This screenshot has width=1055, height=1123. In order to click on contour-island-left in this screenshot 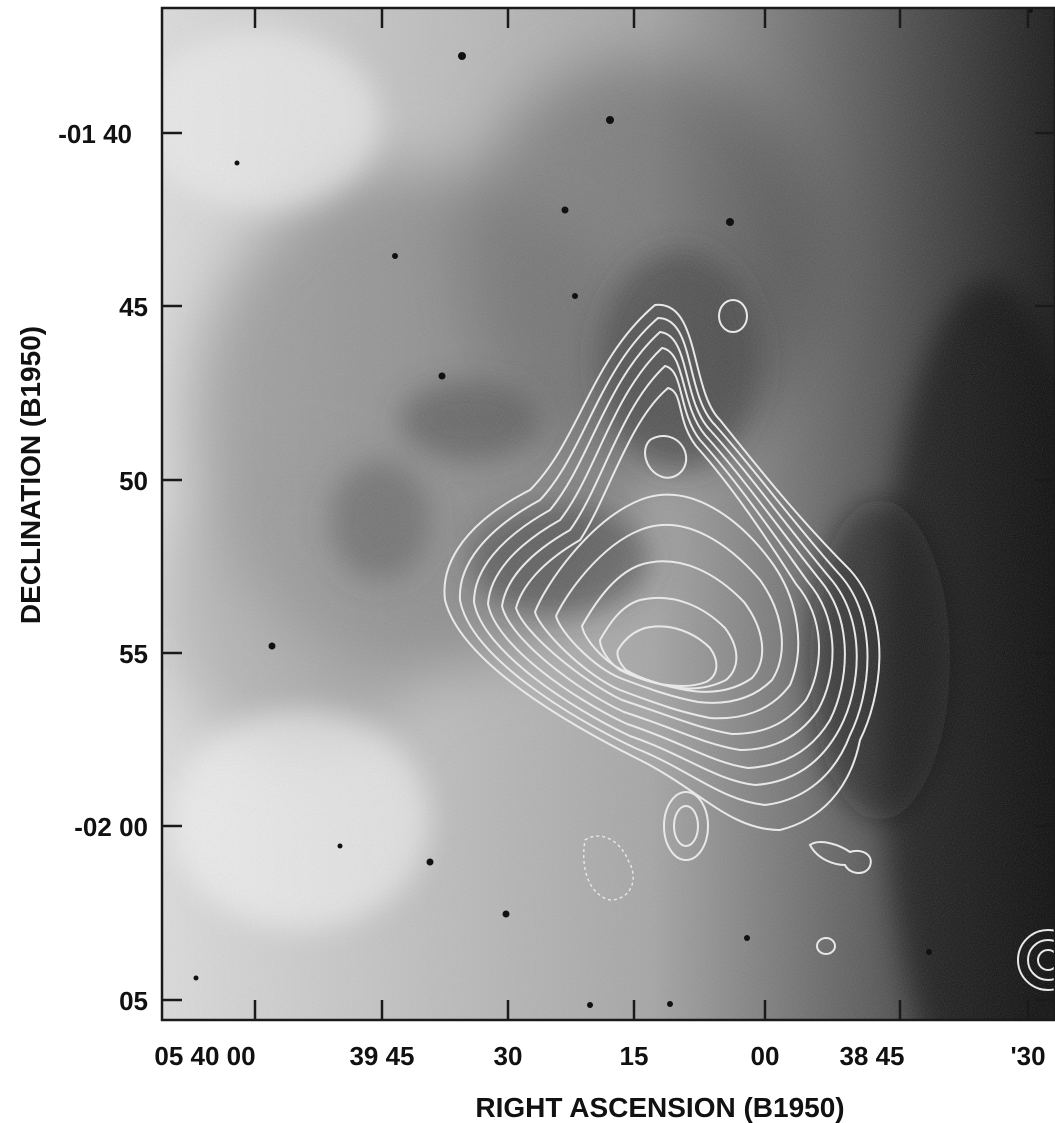, I will do `click(686, 826)`.